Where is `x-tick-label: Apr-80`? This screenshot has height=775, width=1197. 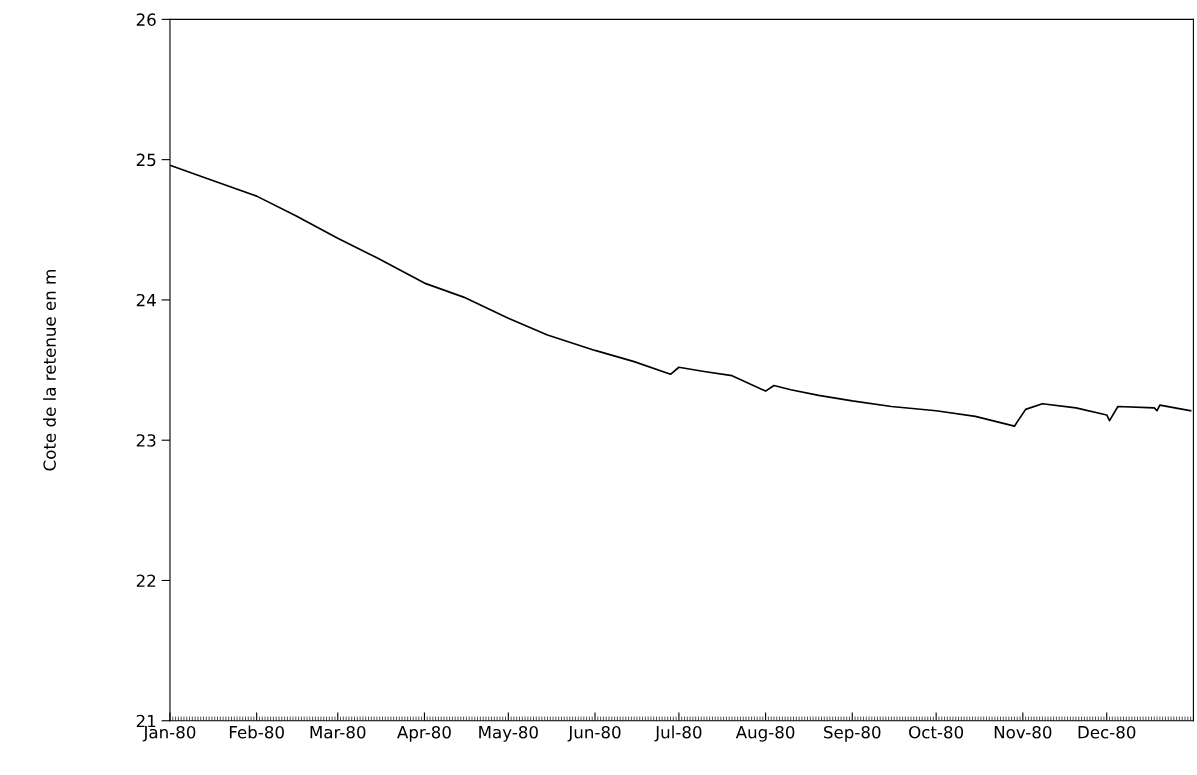 x-tick-label: Apr-80 is located at coordinates (424, 733).